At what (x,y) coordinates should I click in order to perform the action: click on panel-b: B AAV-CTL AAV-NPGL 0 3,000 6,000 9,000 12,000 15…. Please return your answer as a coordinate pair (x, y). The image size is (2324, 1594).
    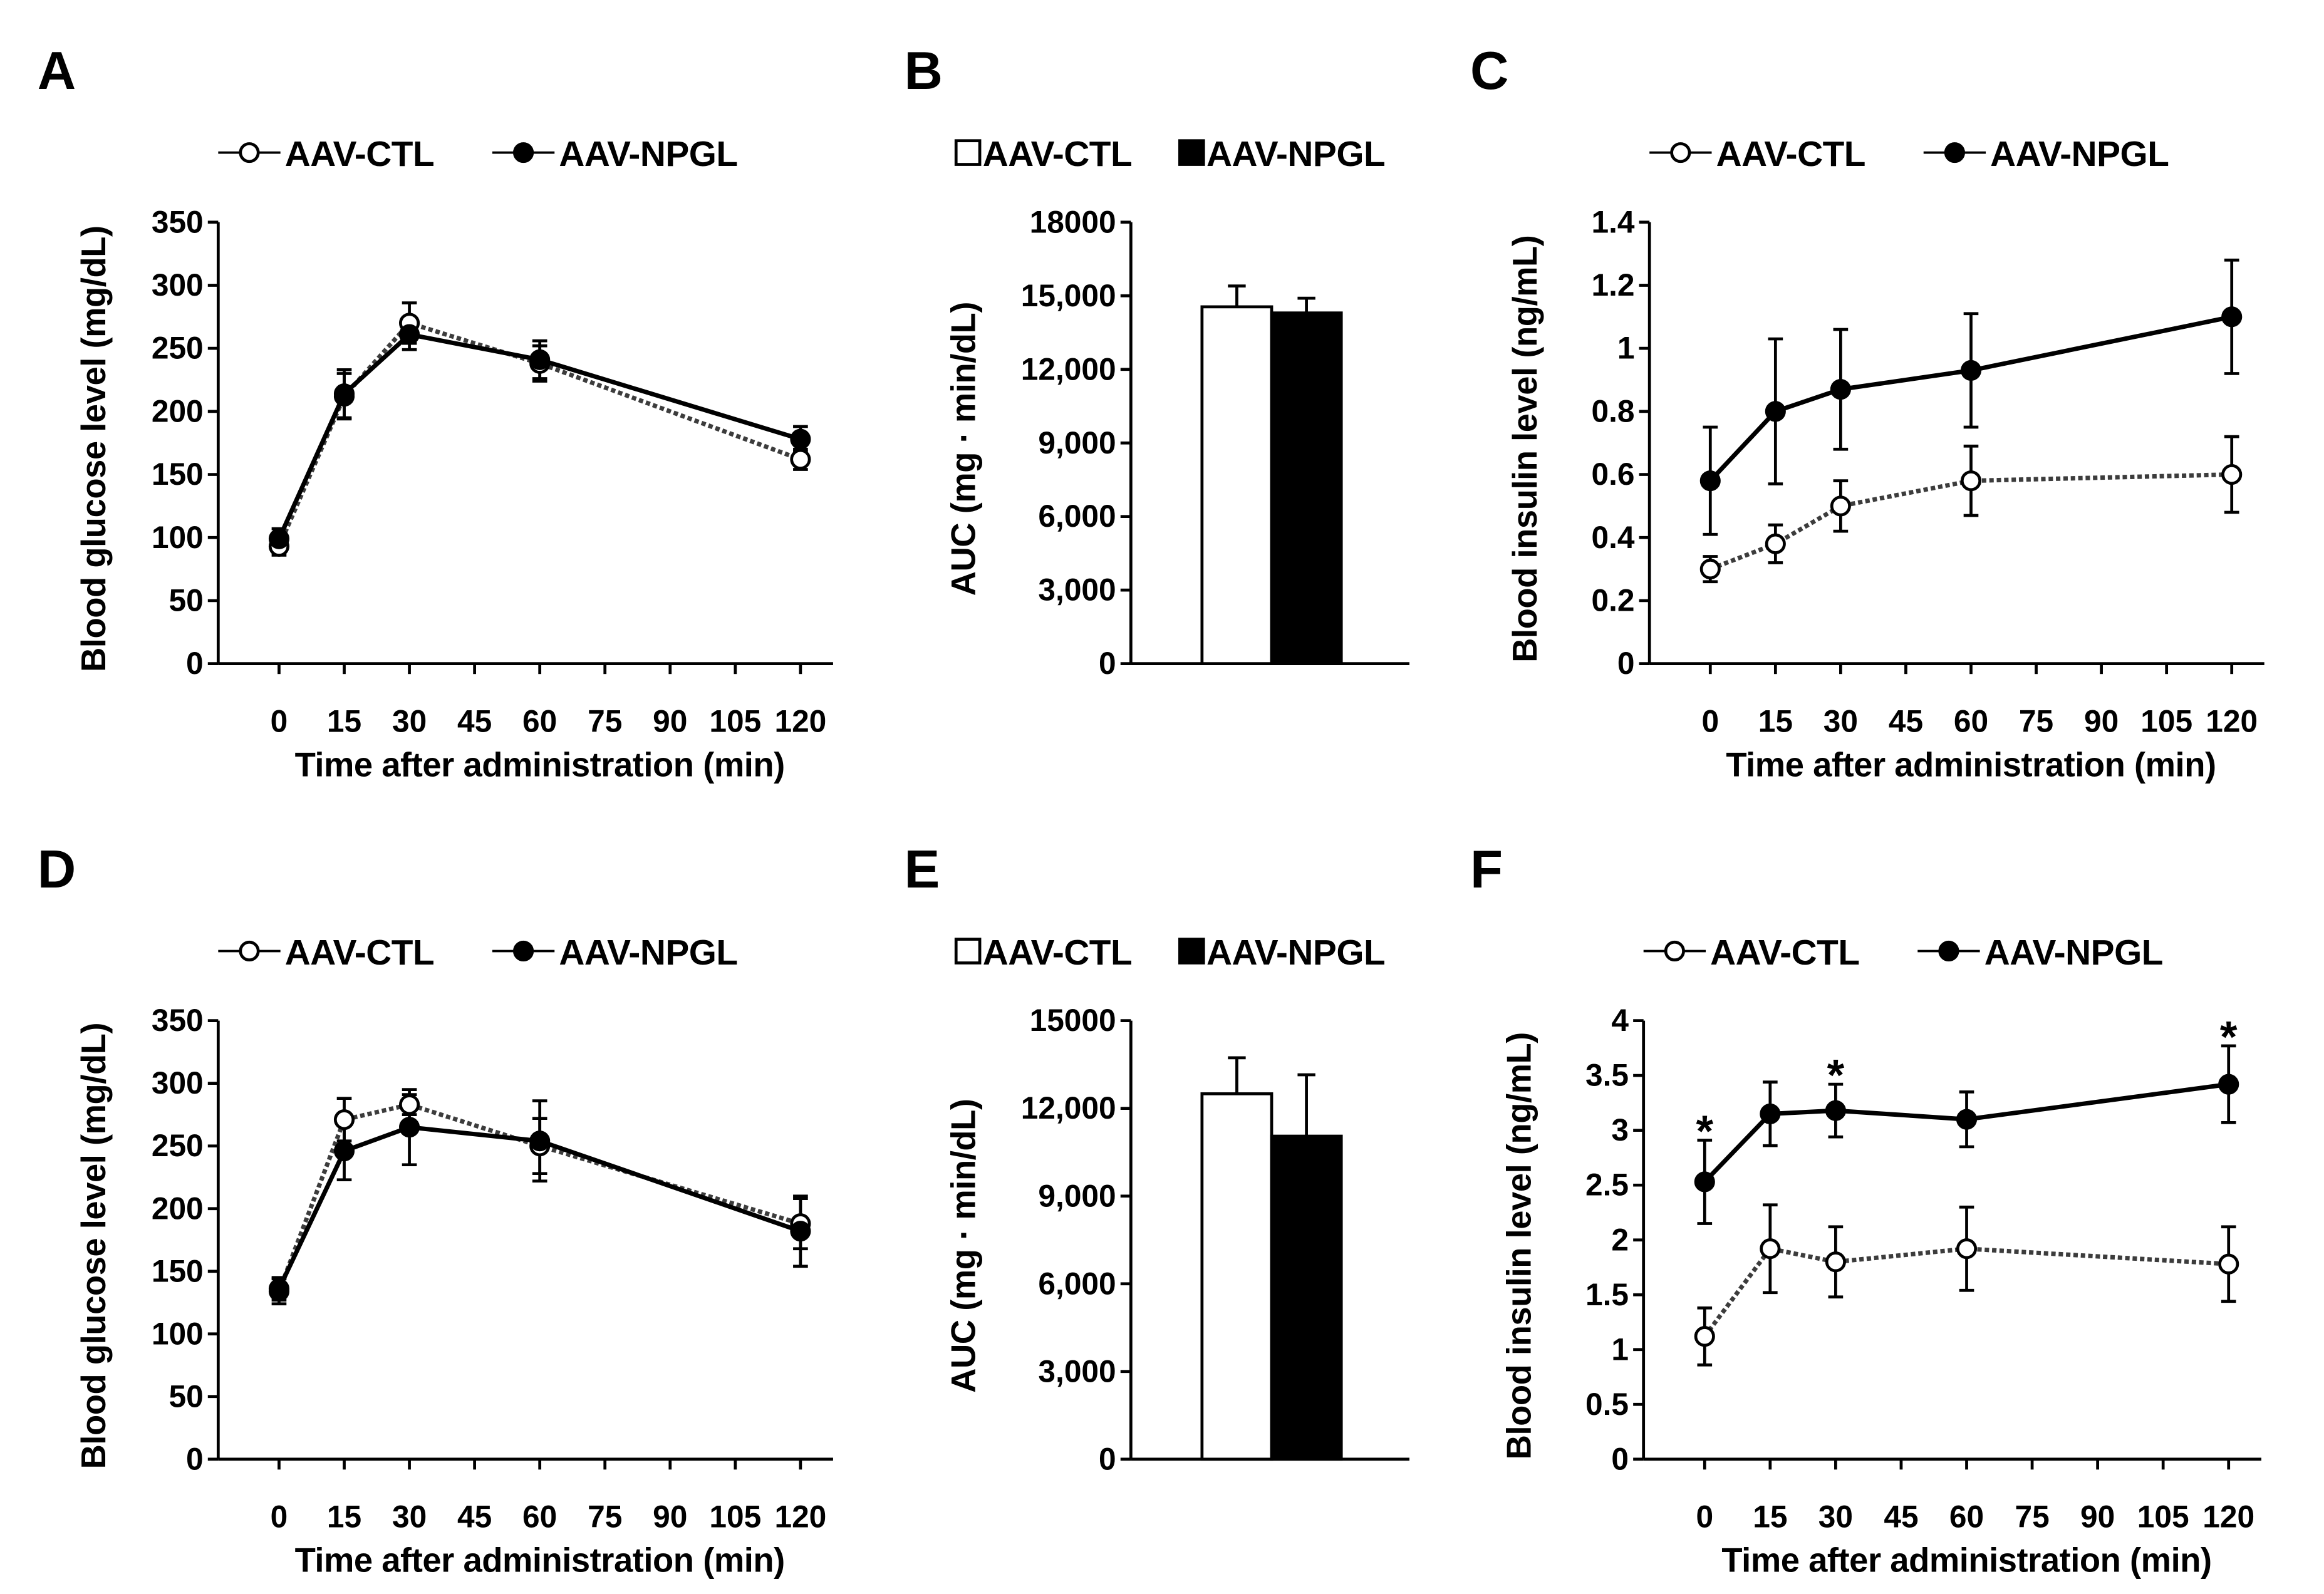
    Looking at the image, I should click on (1156, 361).